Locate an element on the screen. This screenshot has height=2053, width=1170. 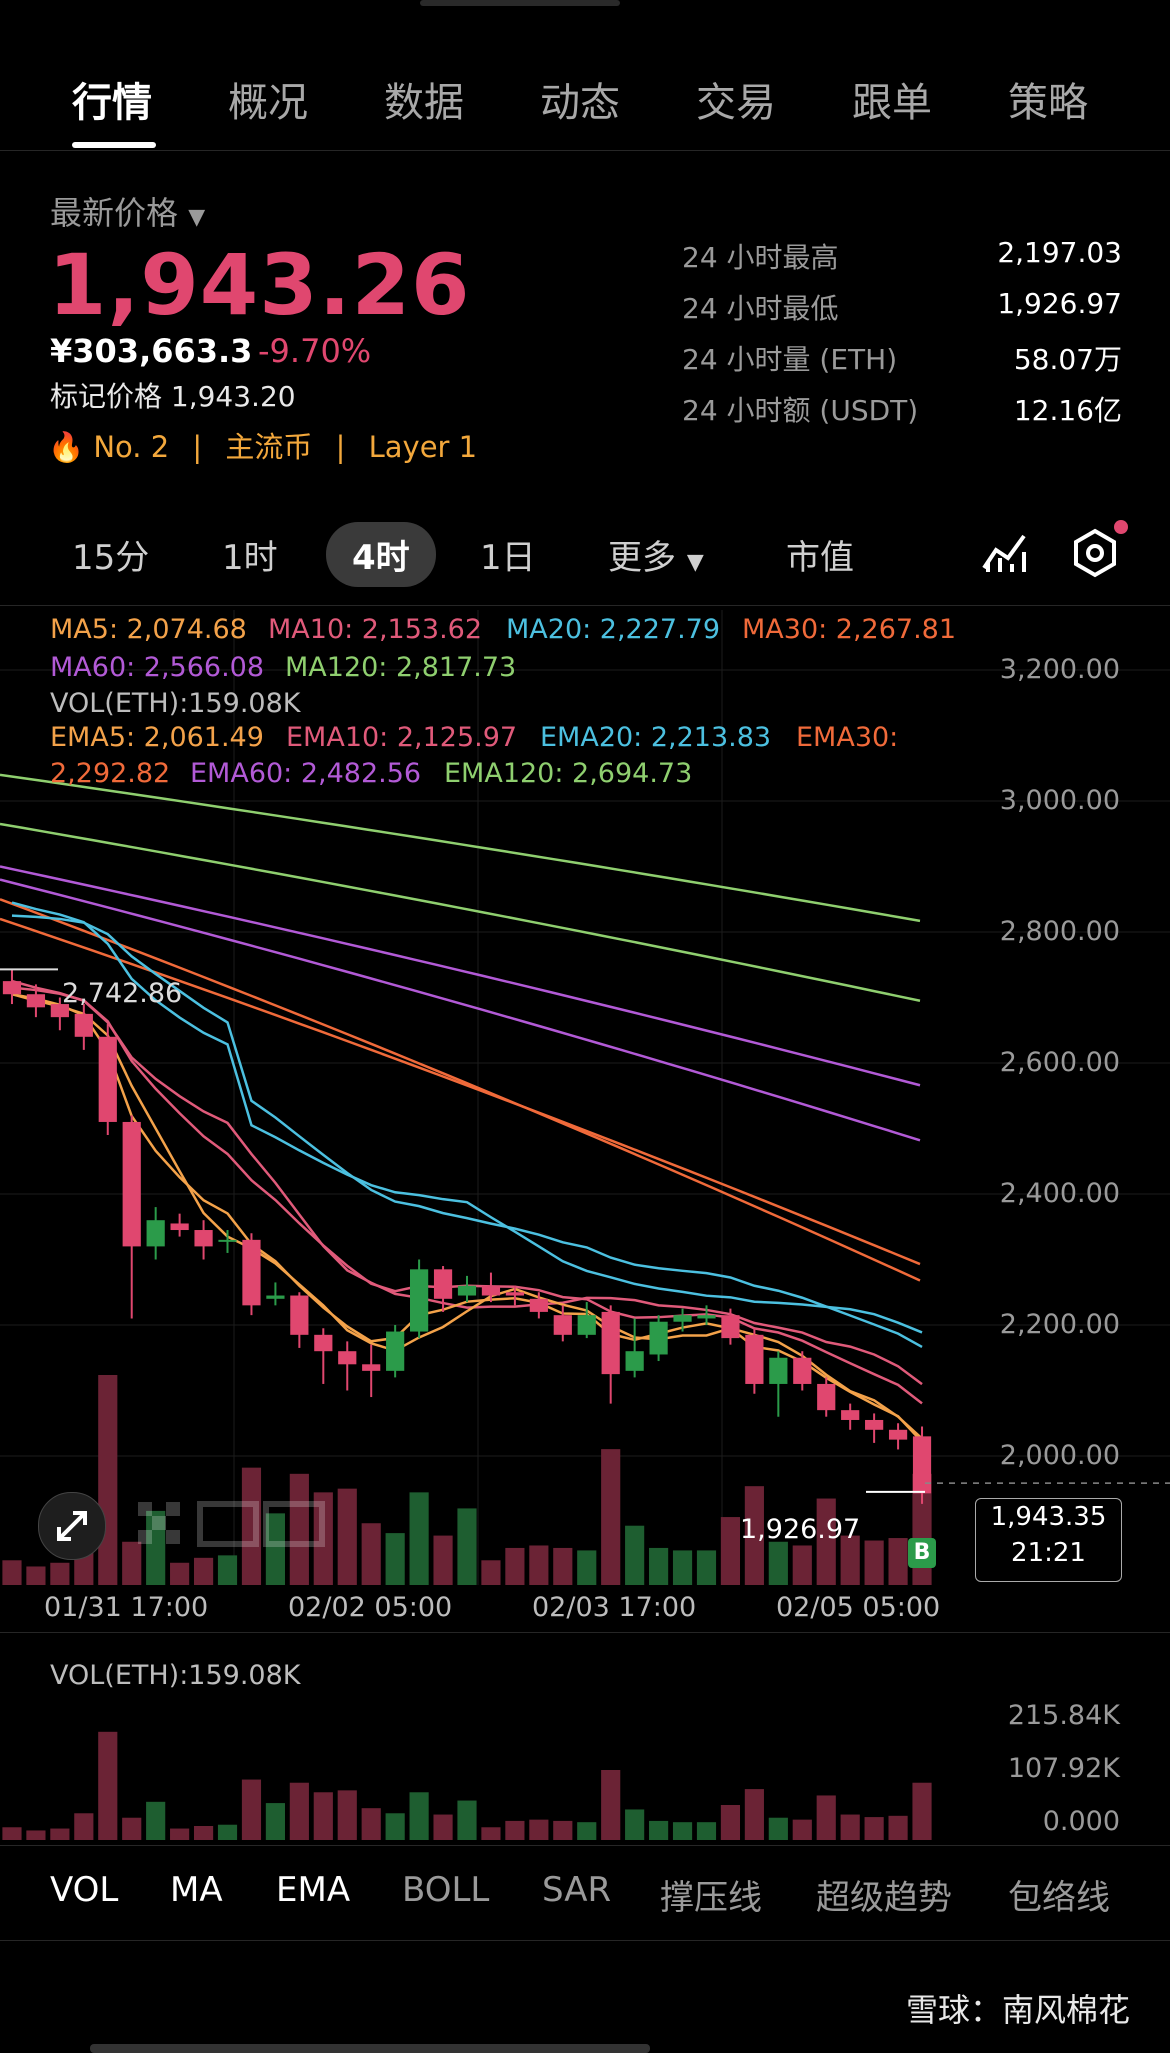
interval-1h: 1时 is located at coordinates (250, 558).